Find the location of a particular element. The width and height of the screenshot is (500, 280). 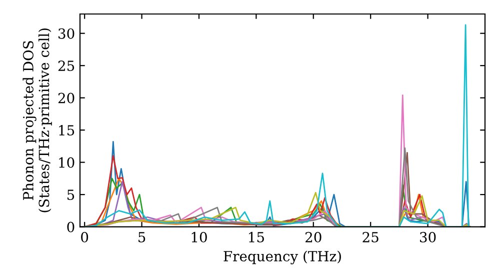

x-tick-label: 0 is located at coordinates (84, 237).